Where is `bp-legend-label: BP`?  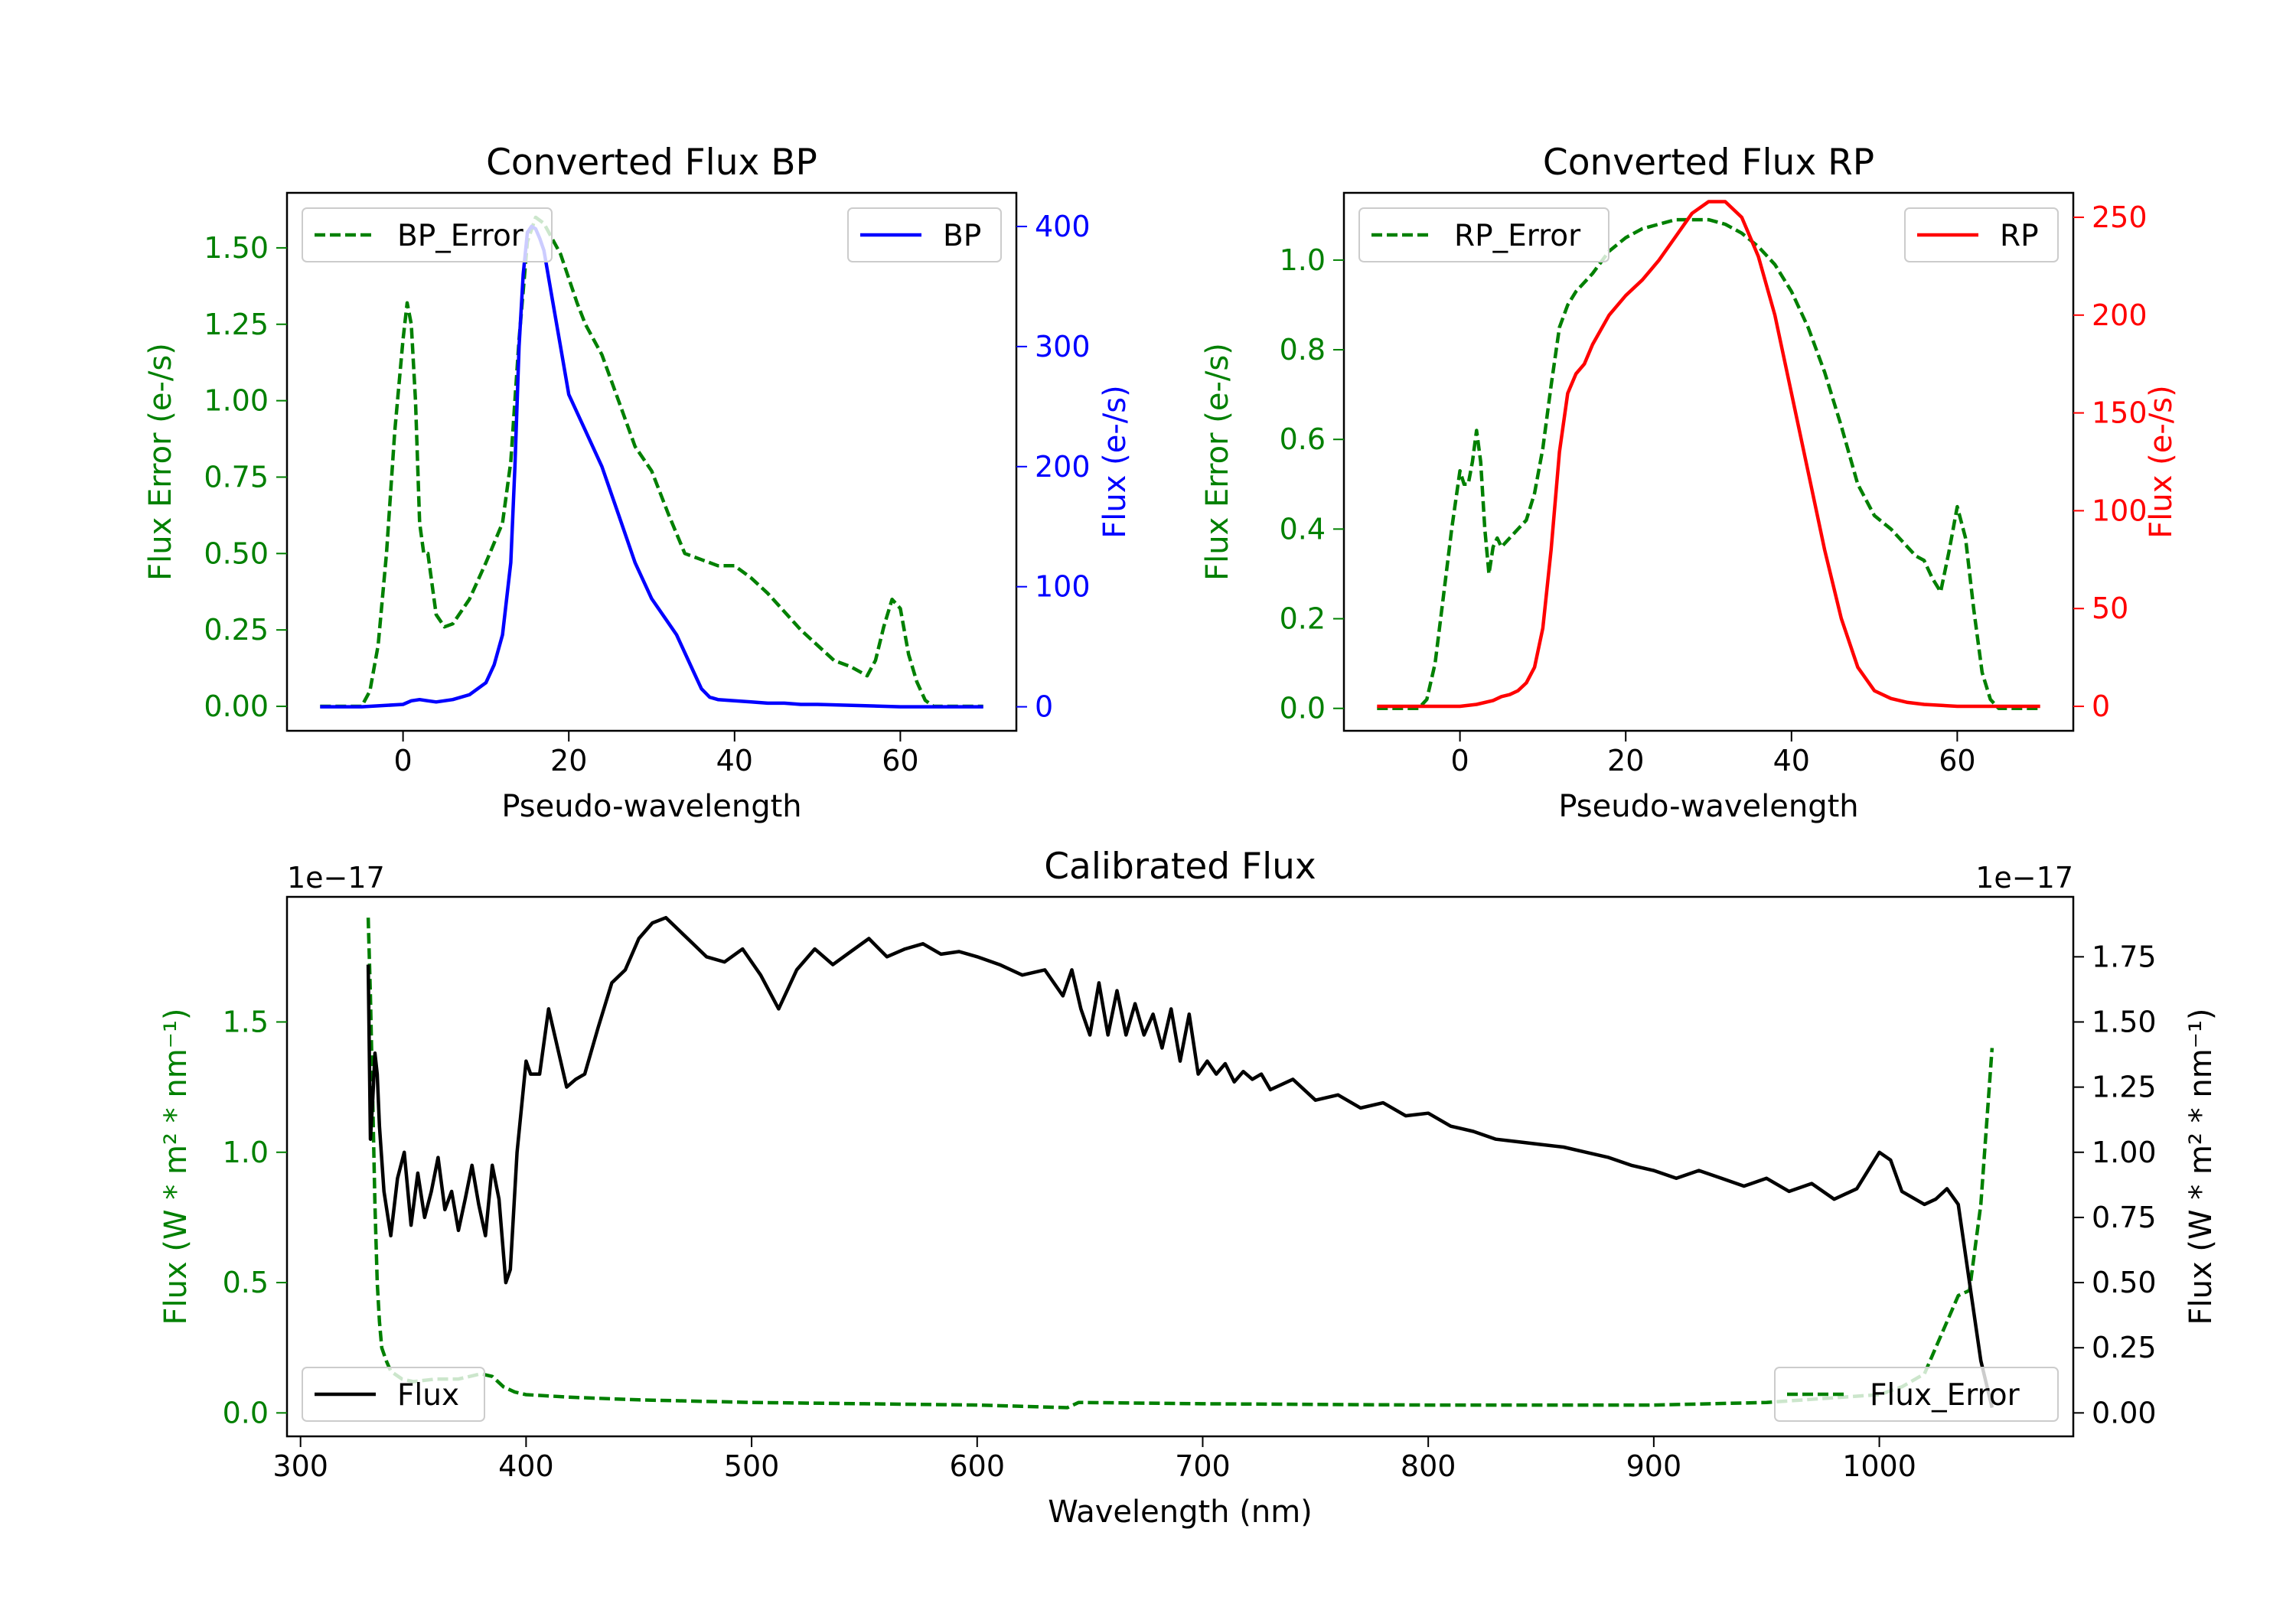 bp-legend-label: BP is located at coordinates (962, 236).